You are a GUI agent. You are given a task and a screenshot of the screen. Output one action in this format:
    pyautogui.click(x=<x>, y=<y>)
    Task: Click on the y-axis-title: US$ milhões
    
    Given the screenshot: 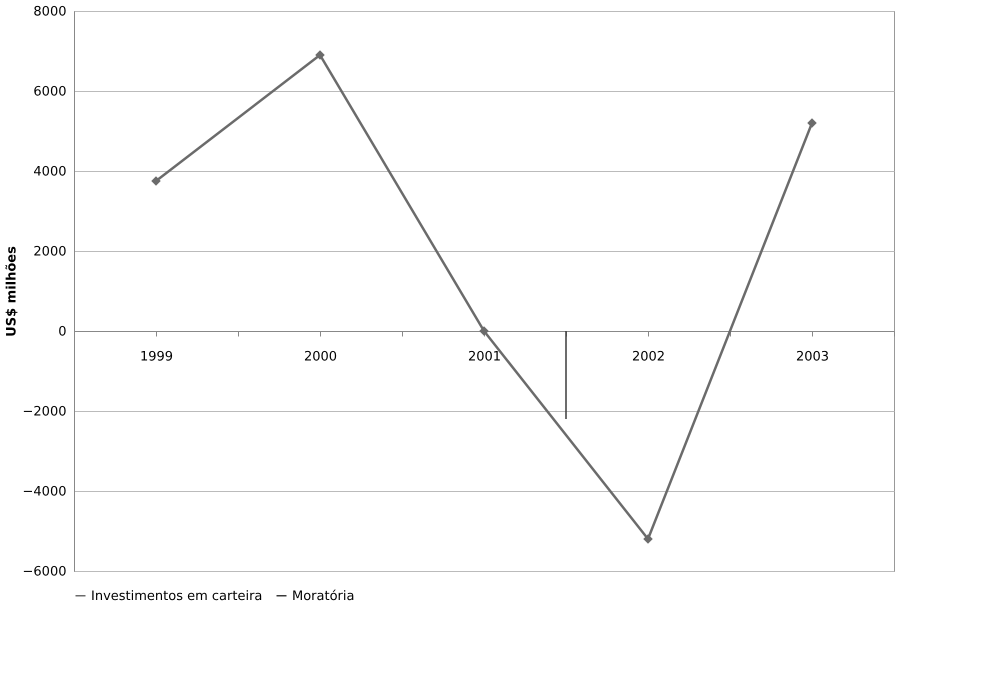 What is the action you would take?
    pyautogui.click(x=12, y=291)
    